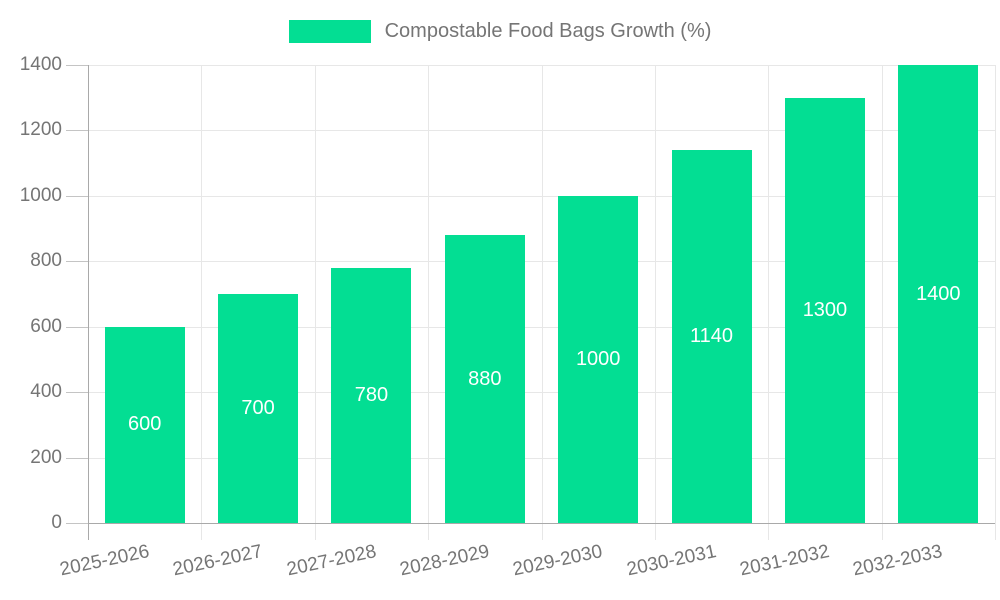 This screenshot has width=1000, height=600. I want to click on x-axis-label: 2032-2033, so click(898, 561).